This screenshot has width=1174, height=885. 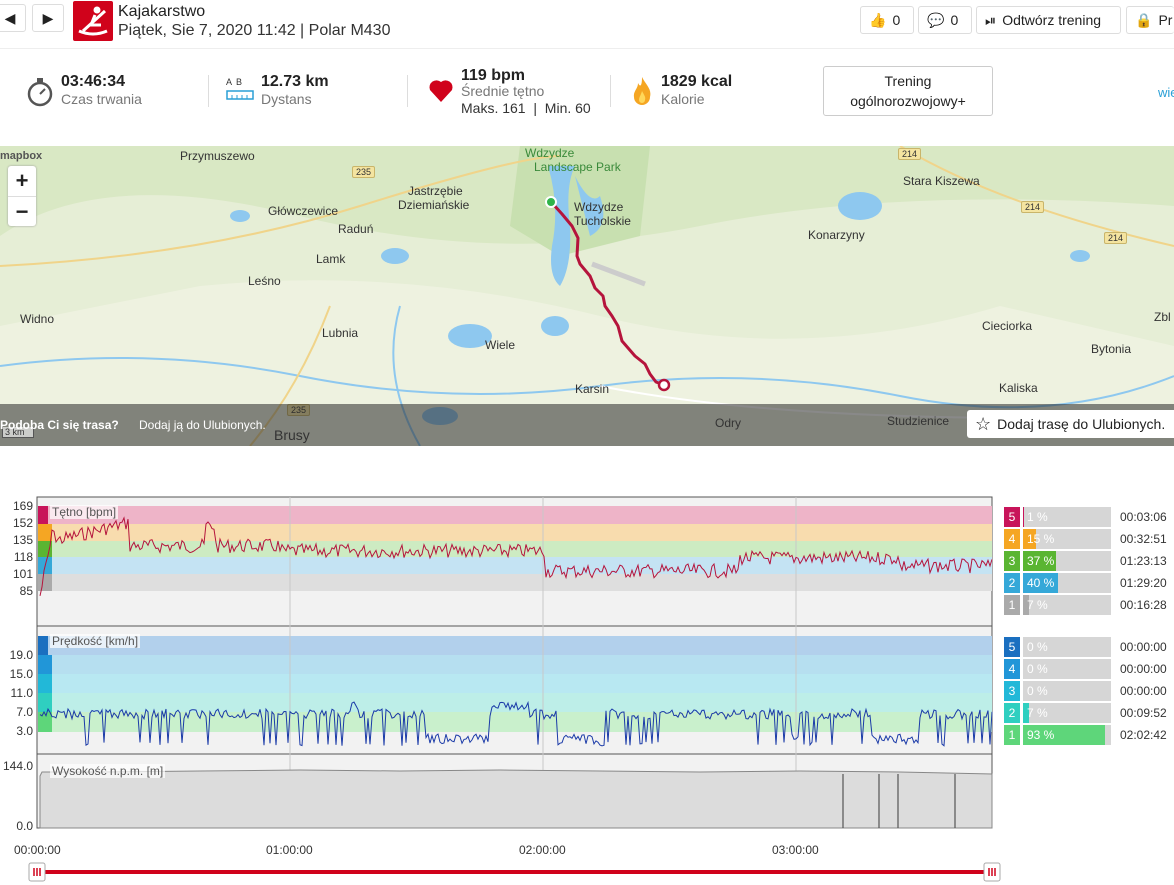 What do you see at coordinates (954, 20) in the screenshot?
I see `comment-count: 0` at bounding box center [954, 20].